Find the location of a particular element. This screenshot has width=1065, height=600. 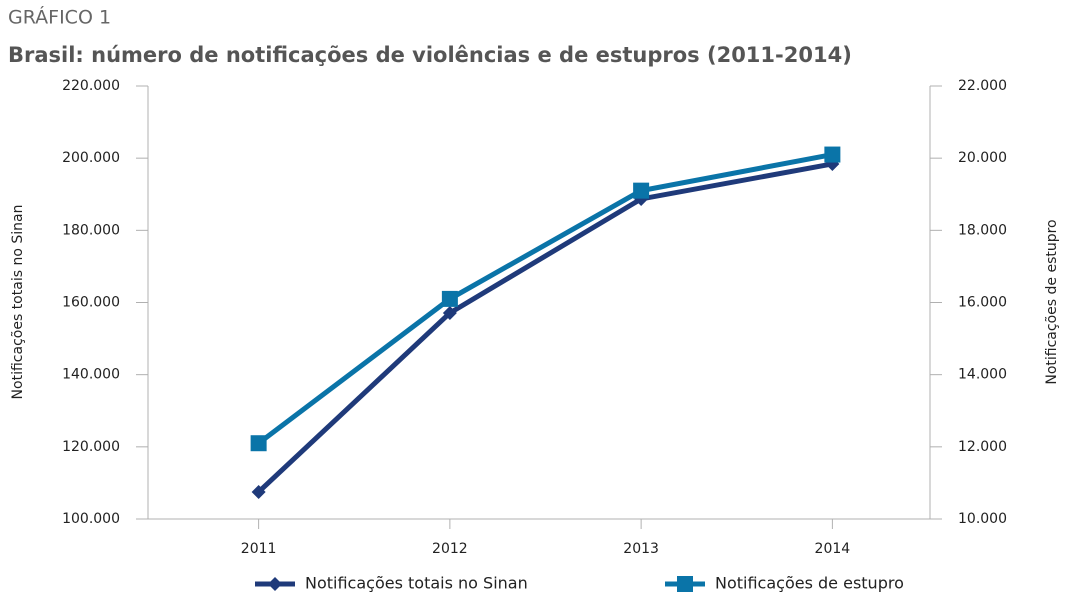

y-tick-label: 140.000 is located at coordinates (91, 375).